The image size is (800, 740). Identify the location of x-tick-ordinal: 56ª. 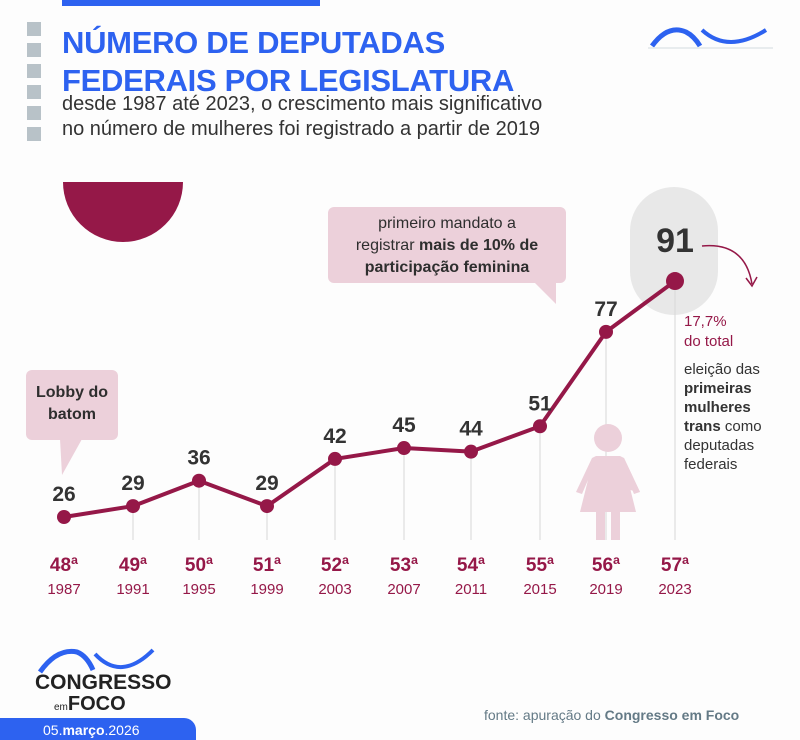
(606, 565).